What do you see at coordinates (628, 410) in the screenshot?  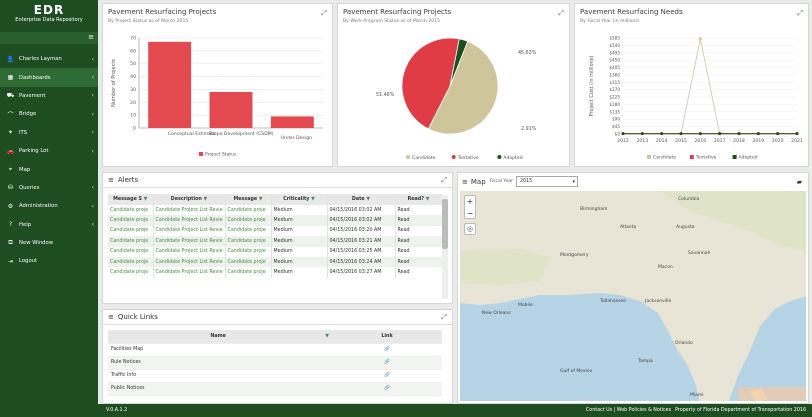 I see `footer-links: Contact Us | Web Policies & Notices` at bounding box center [628, 410].